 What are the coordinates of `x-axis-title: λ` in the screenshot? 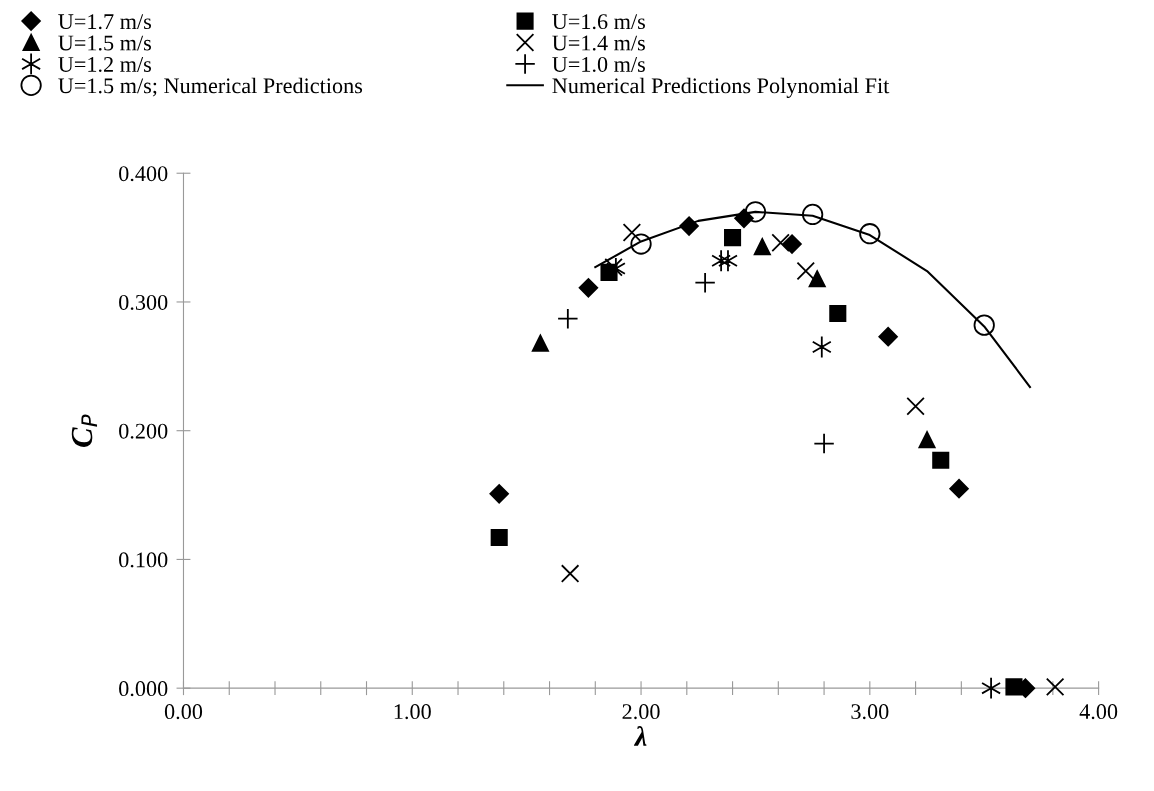 It's located at (640, 736).